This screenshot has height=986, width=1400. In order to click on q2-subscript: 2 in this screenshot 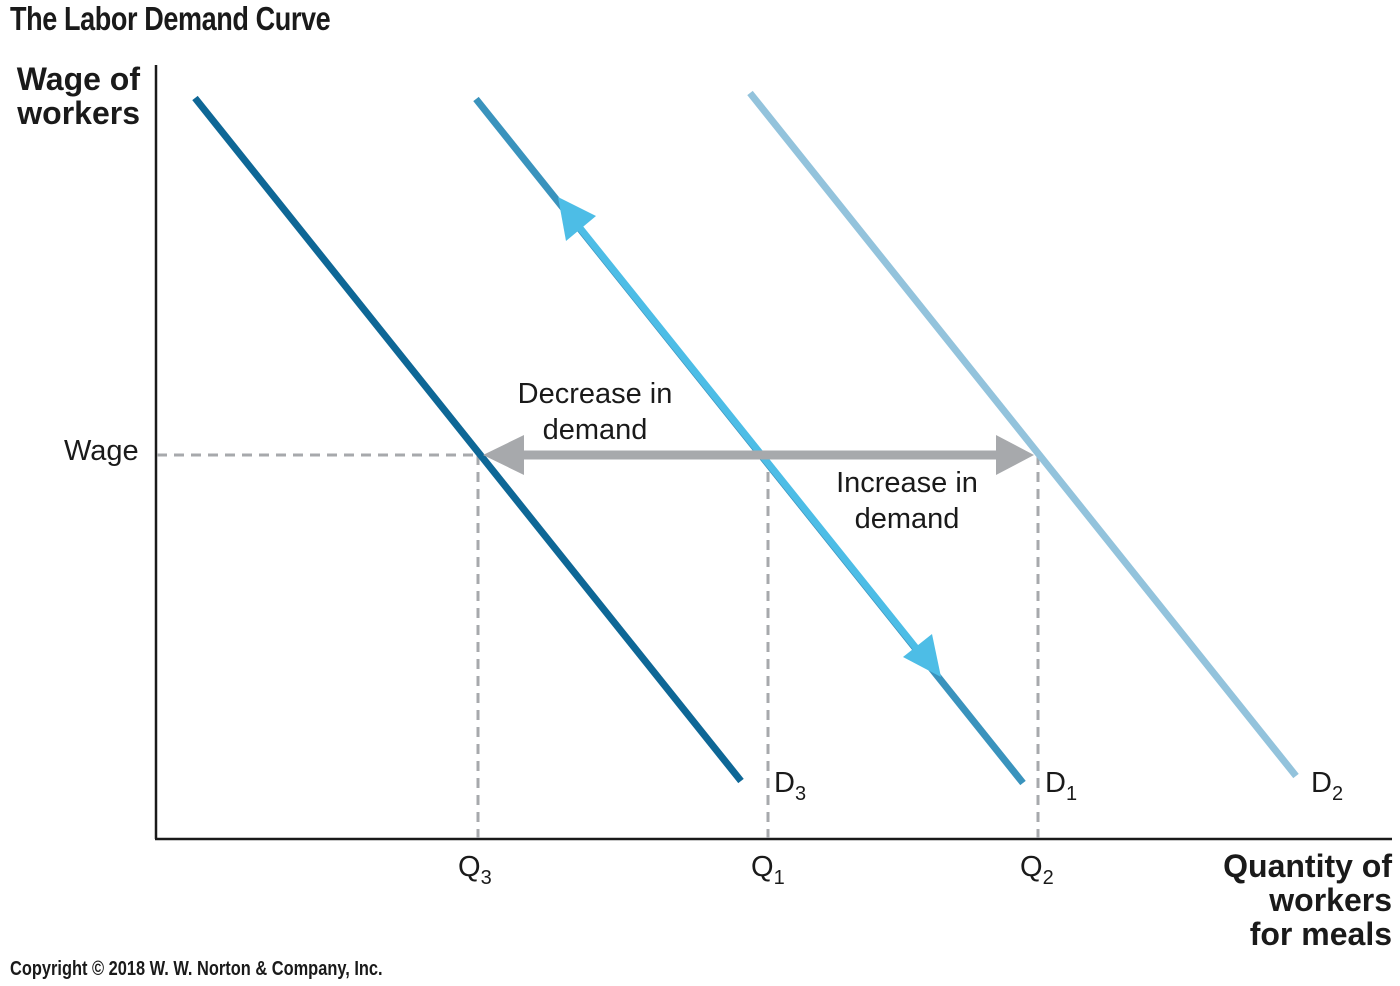, I will do `click(1048, 878)`.